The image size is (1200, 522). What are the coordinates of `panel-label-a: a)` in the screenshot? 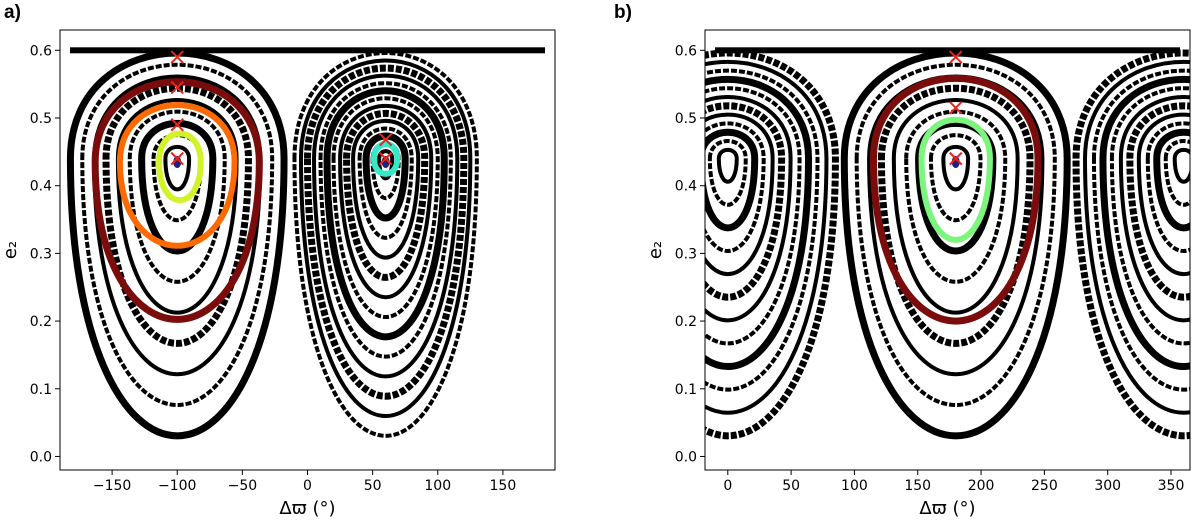 It's located at (12, 12).